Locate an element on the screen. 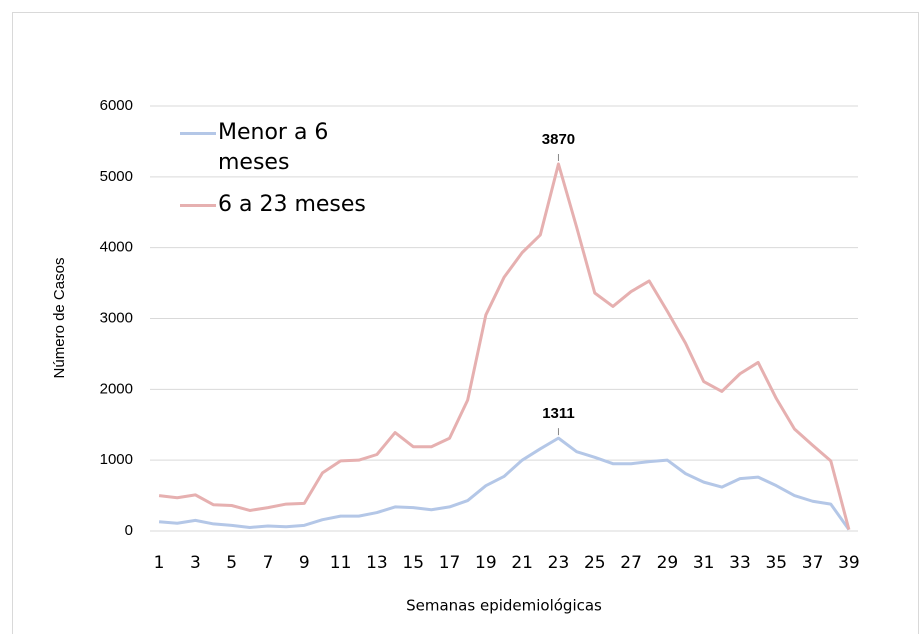  x-axis-title: Semanas epidemiológicas is located at coordinates (504, 606).